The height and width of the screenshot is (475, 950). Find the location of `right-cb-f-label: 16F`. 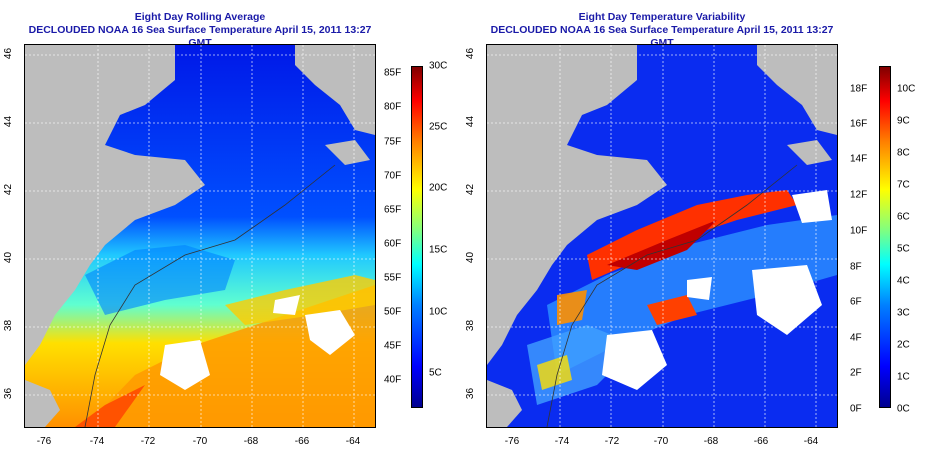

right-cb-f-label: 16F is located at coordinates (859, 124).